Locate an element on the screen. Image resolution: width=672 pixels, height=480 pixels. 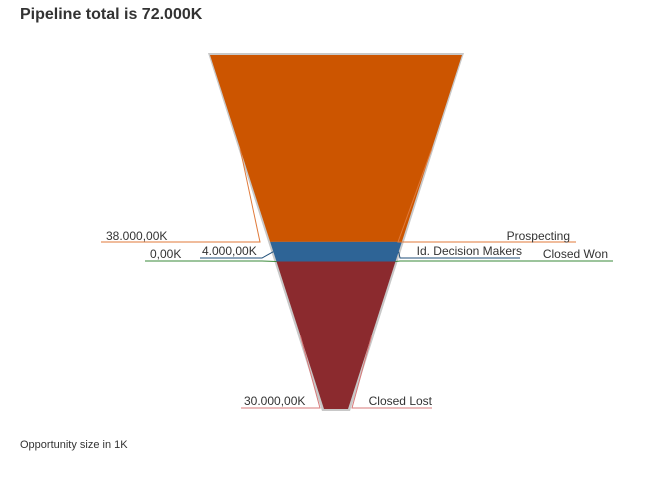
stage-label: Closed Won is located at coordinates (575, 254).